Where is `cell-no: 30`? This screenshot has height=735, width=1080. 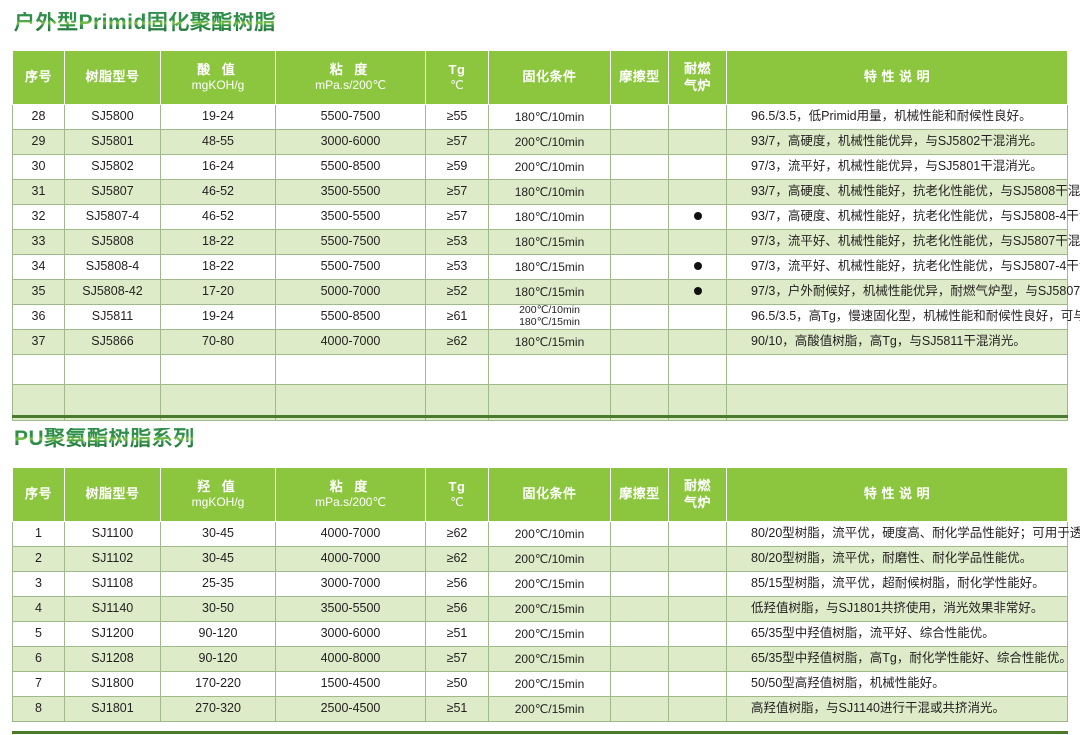 cell-no: 30 is located at coordinates (38, 167).